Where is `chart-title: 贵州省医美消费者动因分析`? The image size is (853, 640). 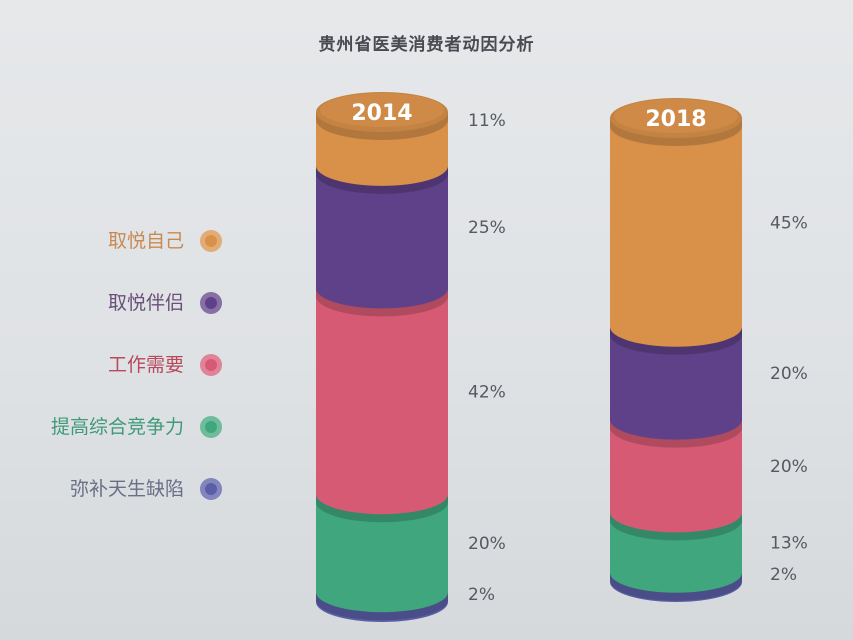 chart-title: 贵州省医美消费者动因分析 is located at coordinates (426, 45).